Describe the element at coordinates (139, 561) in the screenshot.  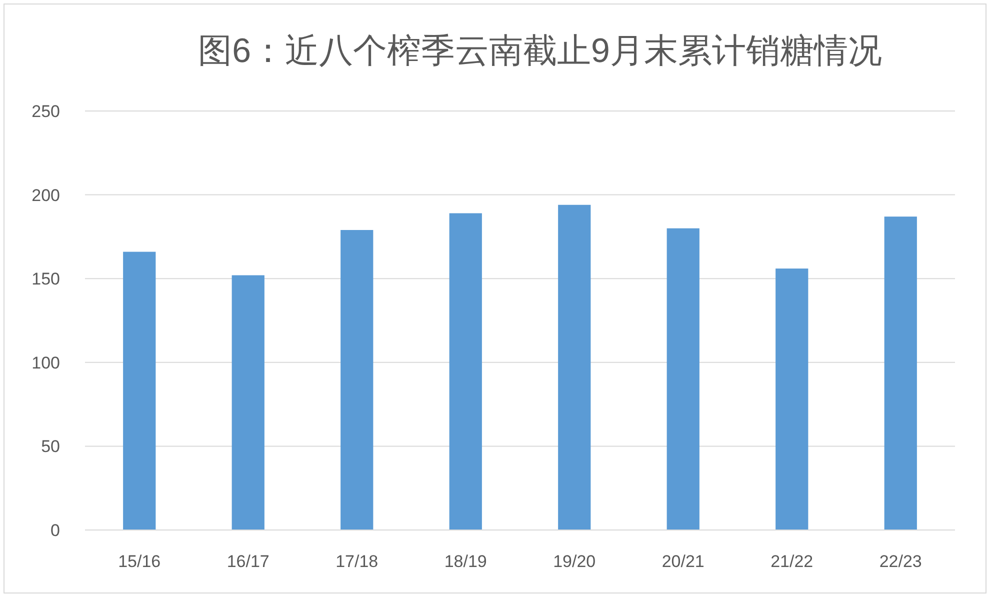
I see `x-tick-label: 15/16` at that location.